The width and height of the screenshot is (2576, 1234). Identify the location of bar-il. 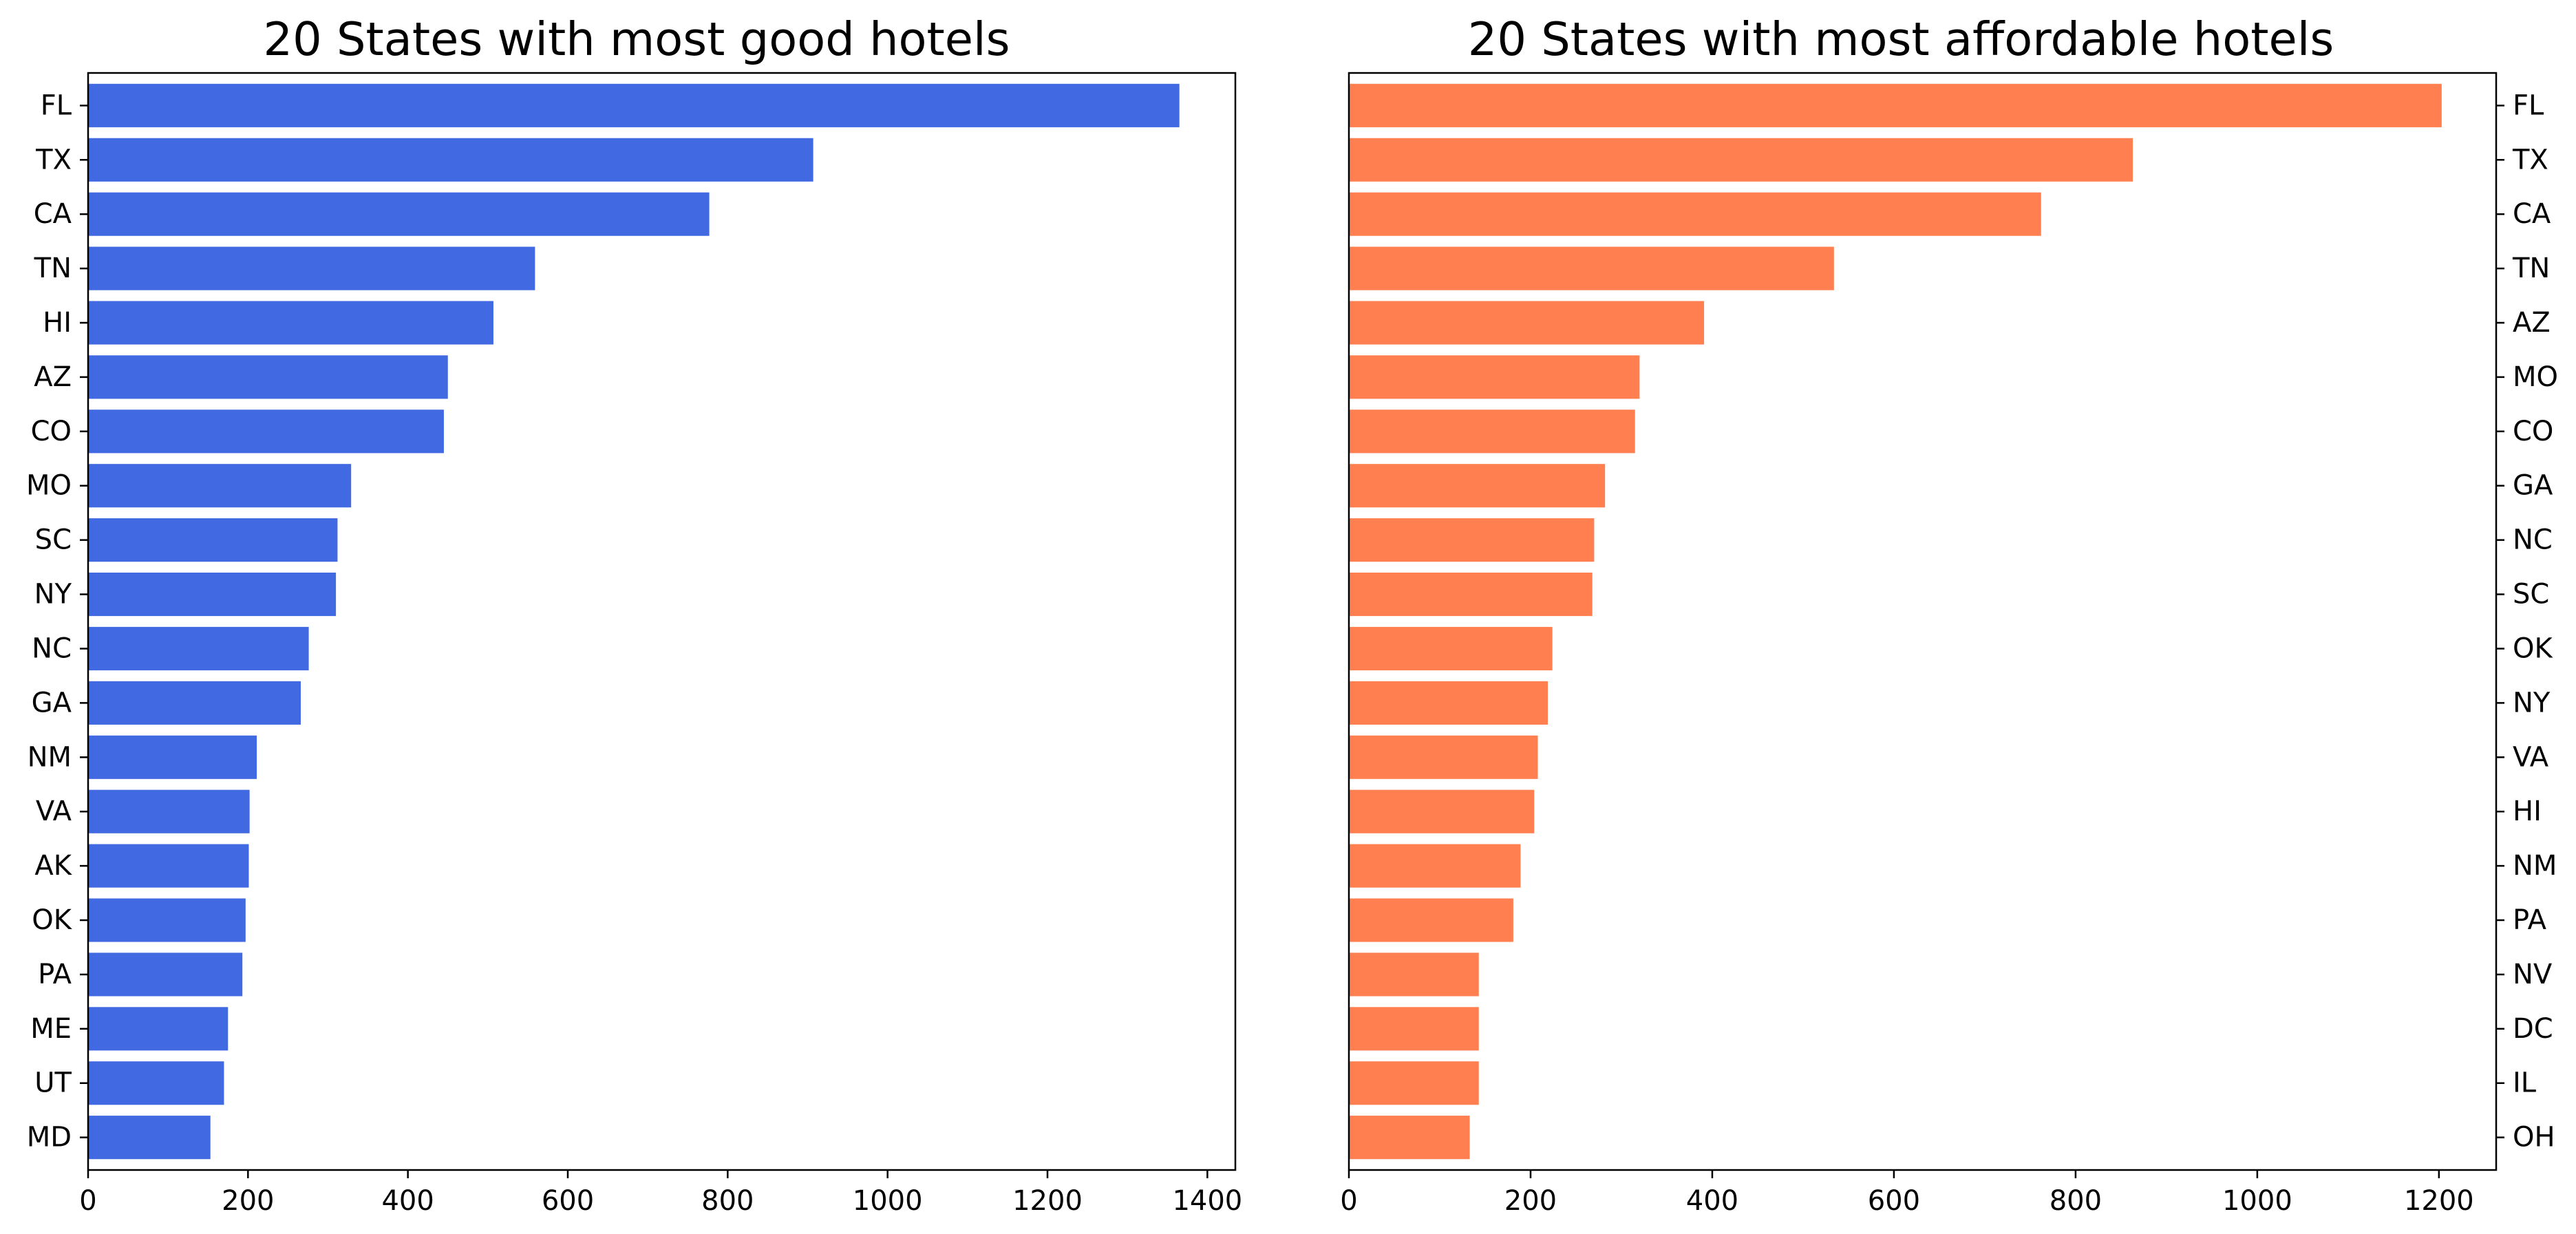
(1414, 1083).